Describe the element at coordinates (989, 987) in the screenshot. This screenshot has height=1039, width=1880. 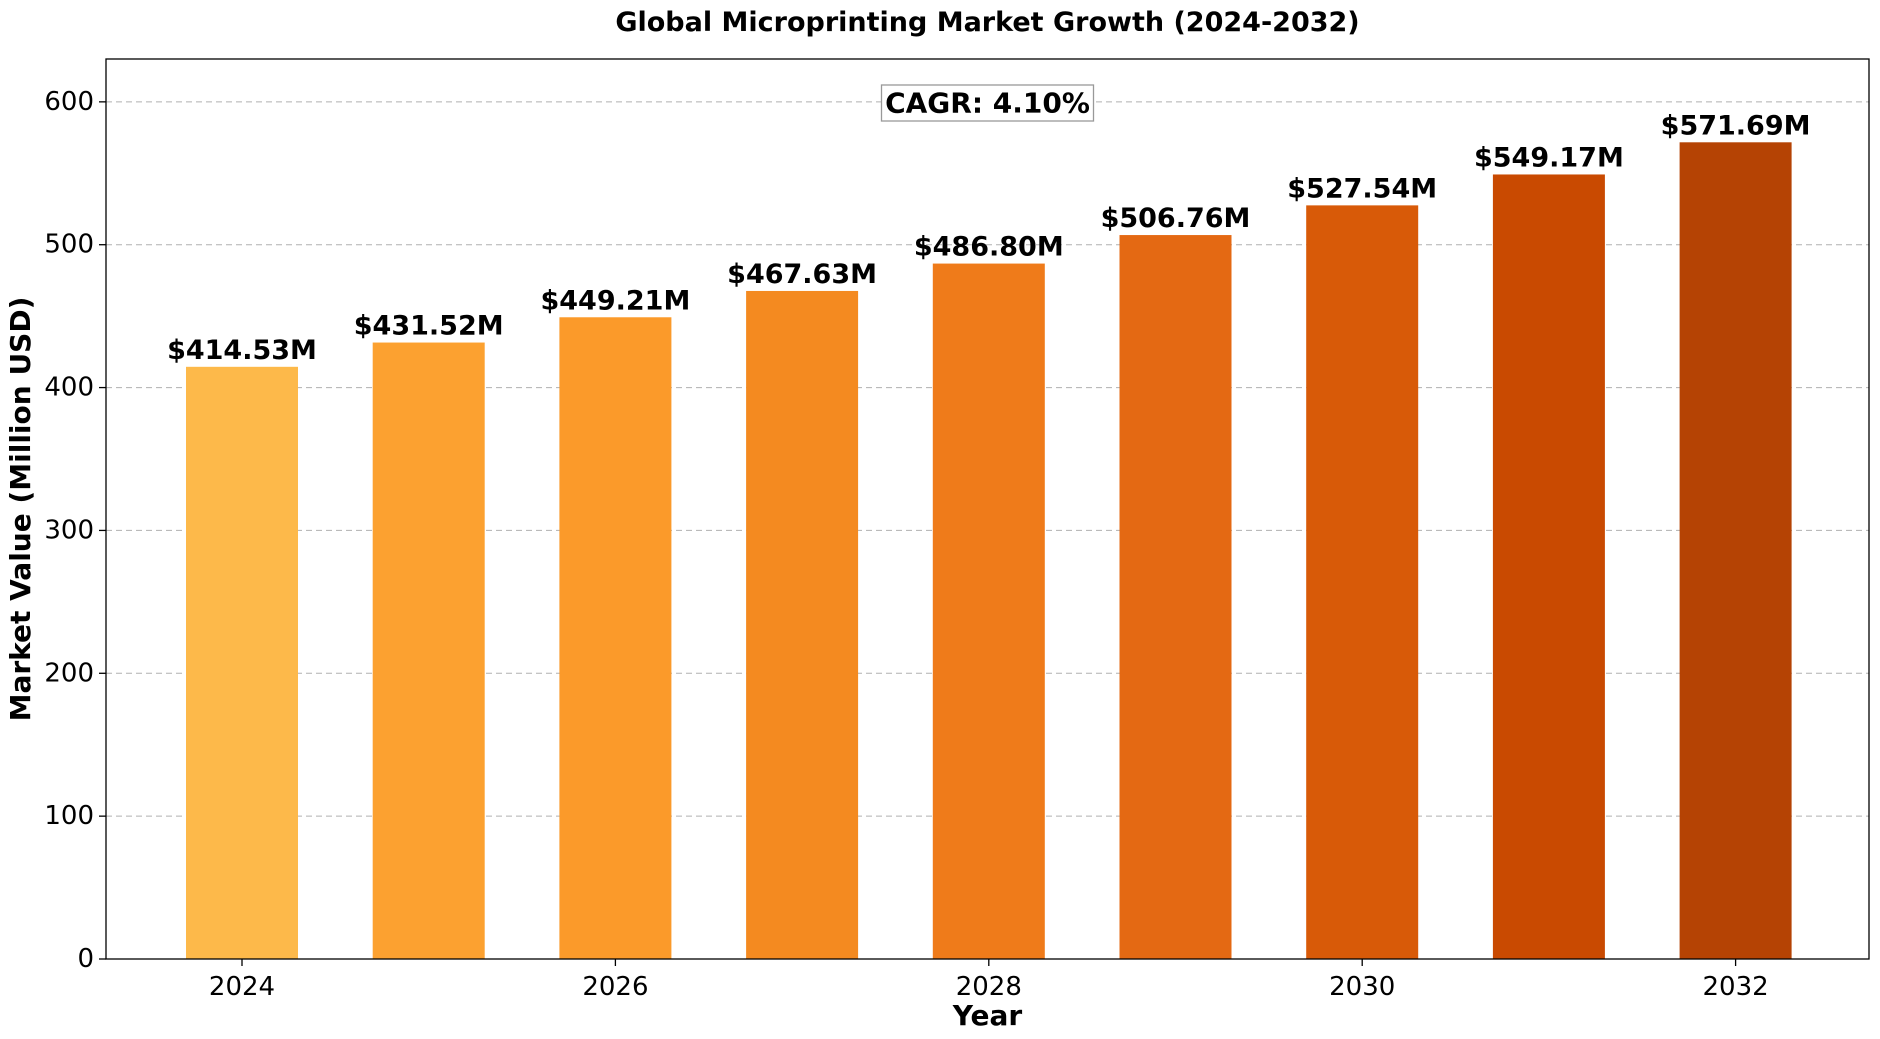
I see `x-tick-label: 2028` at that location.